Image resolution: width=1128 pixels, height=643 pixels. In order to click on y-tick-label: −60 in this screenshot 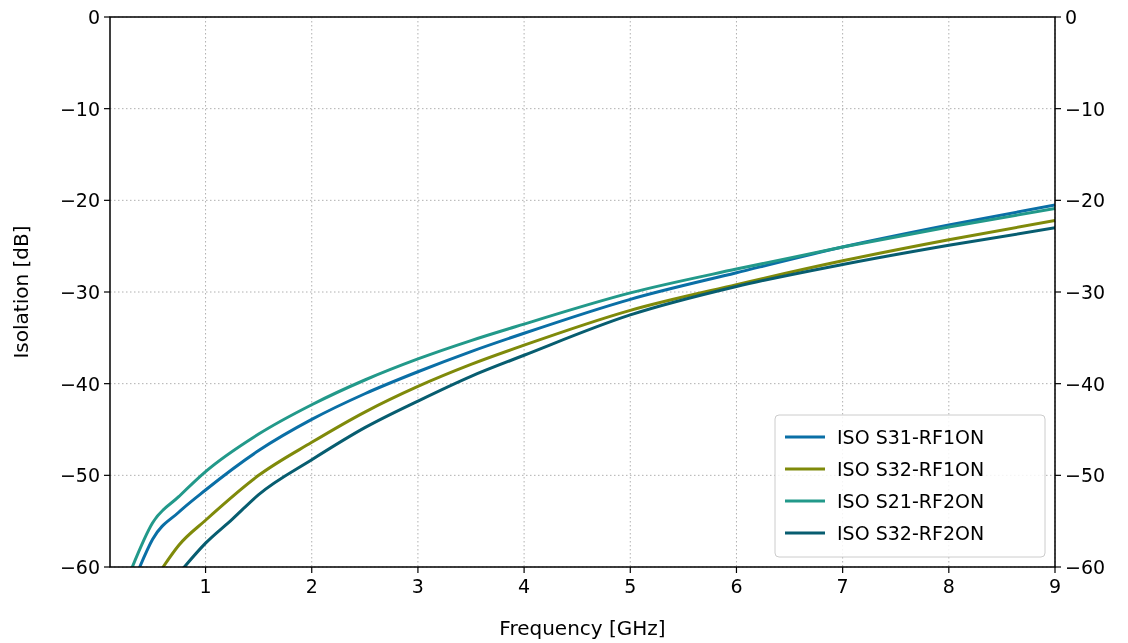, I will do `click(79, 567)`.